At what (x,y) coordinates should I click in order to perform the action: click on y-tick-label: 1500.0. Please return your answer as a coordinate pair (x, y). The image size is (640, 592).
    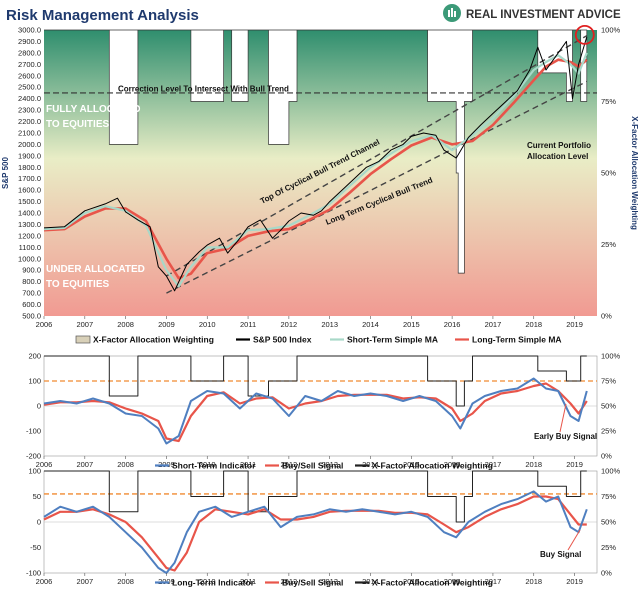
    Looking at the image, I should click on (29, 201).